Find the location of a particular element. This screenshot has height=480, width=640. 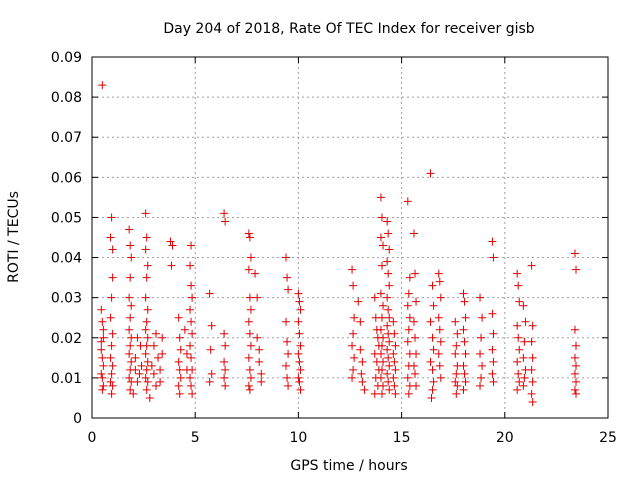

y-tick-label: 0.04 is located at coordinates (66, 259).